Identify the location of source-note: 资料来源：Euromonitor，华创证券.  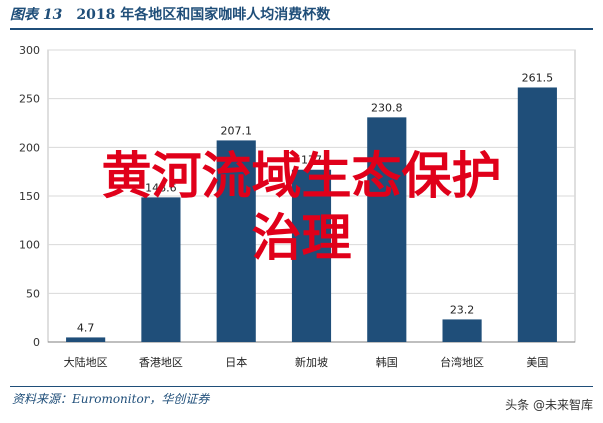
(111, 399).